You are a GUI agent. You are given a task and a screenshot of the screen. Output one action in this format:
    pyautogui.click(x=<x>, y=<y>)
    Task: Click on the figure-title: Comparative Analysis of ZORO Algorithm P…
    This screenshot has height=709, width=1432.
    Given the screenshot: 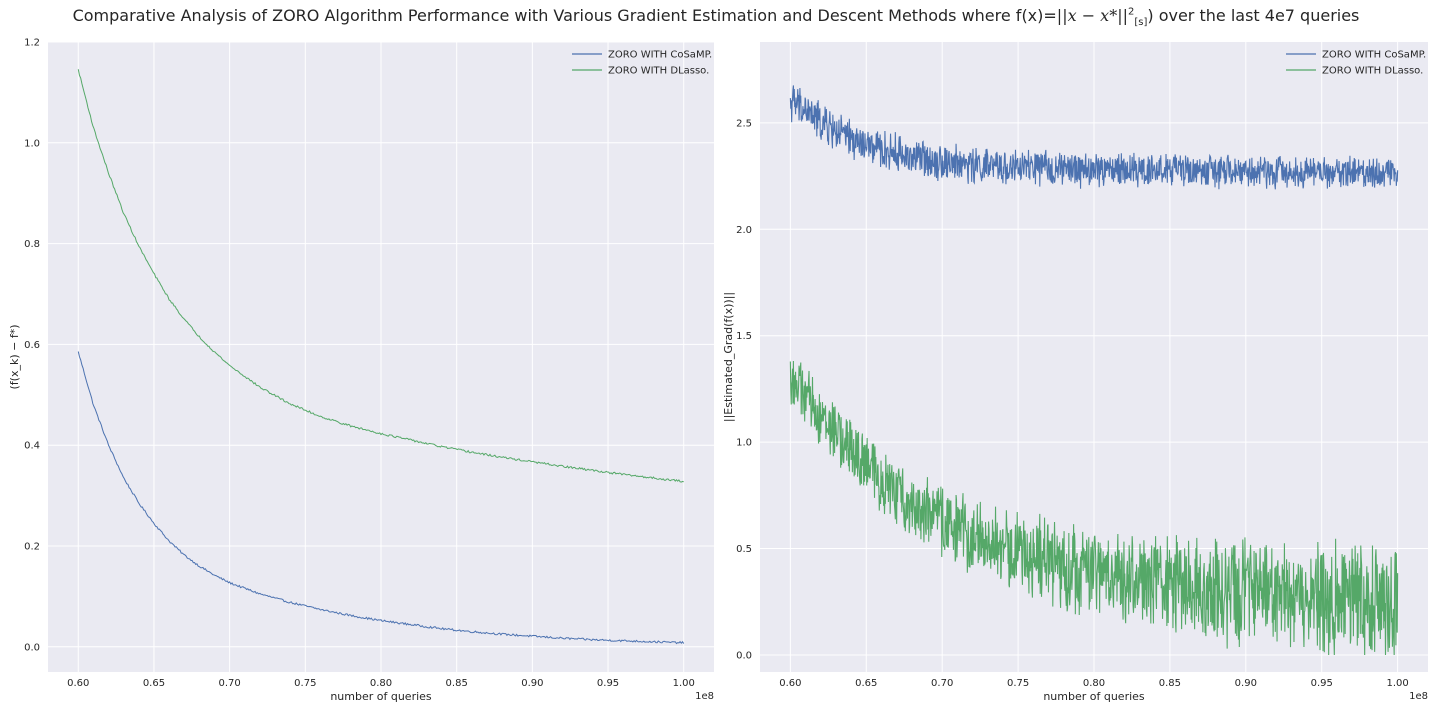 What is the action you would take?
    pyautogui.click(x=716, y=17)
    